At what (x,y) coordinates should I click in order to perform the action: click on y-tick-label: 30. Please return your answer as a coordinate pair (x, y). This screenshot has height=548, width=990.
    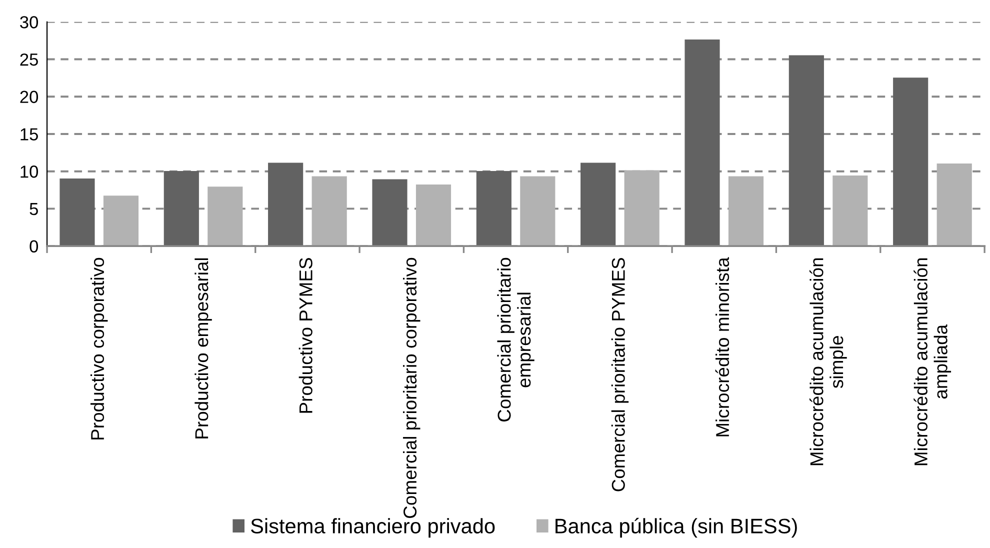
    Looking at the image, I should click on (29, 22).